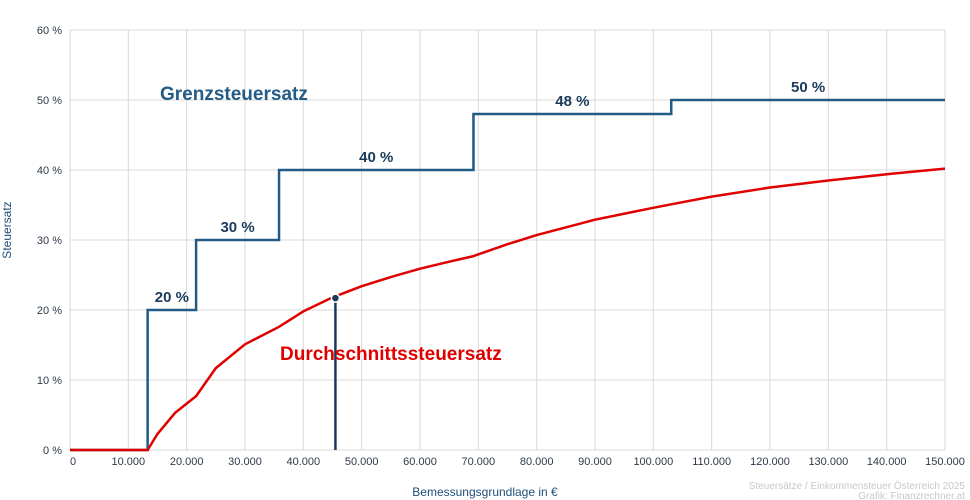  What do you see at coordinates (362, 462) in the screenshot?
I see `x-tick-label: 50.000` at bounding box center [362, 462].